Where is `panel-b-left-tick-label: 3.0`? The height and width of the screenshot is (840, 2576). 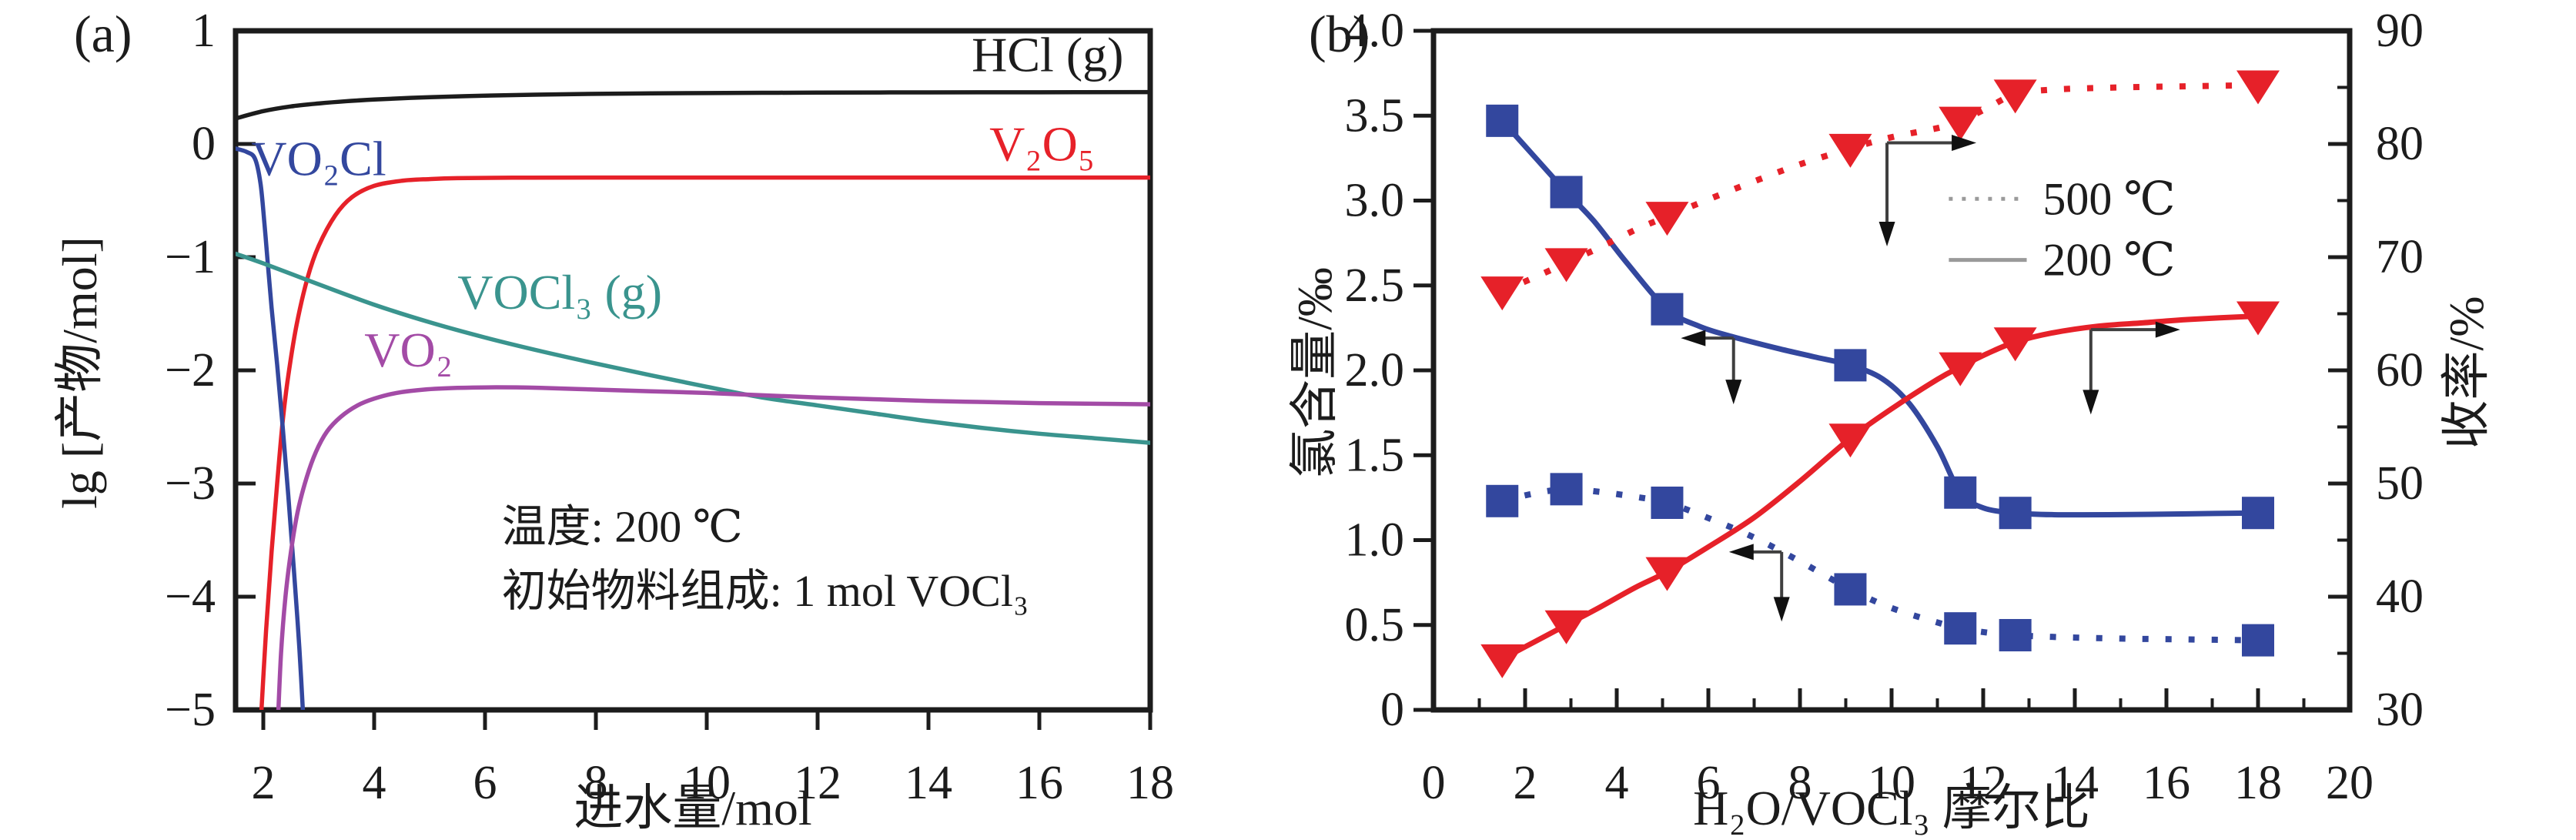 panel-b-left-tick-label: 3.0 is located at coordinates (1375, 201).